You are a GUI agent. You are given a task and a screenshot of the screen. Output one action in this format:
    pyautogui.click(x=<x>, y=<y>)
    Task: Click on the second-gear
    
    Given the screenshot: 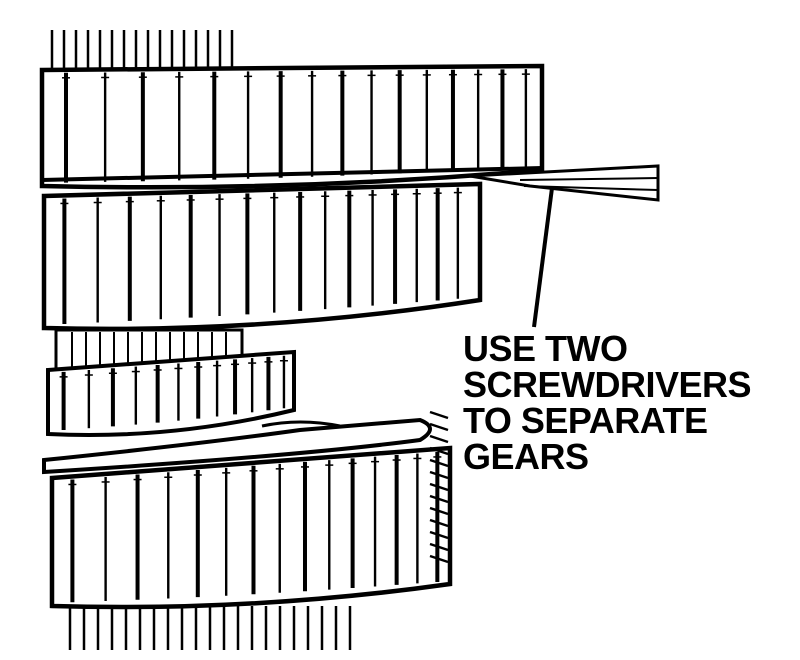 What is the action you would take?
    pyautogui.click(x=262, y=256)
    